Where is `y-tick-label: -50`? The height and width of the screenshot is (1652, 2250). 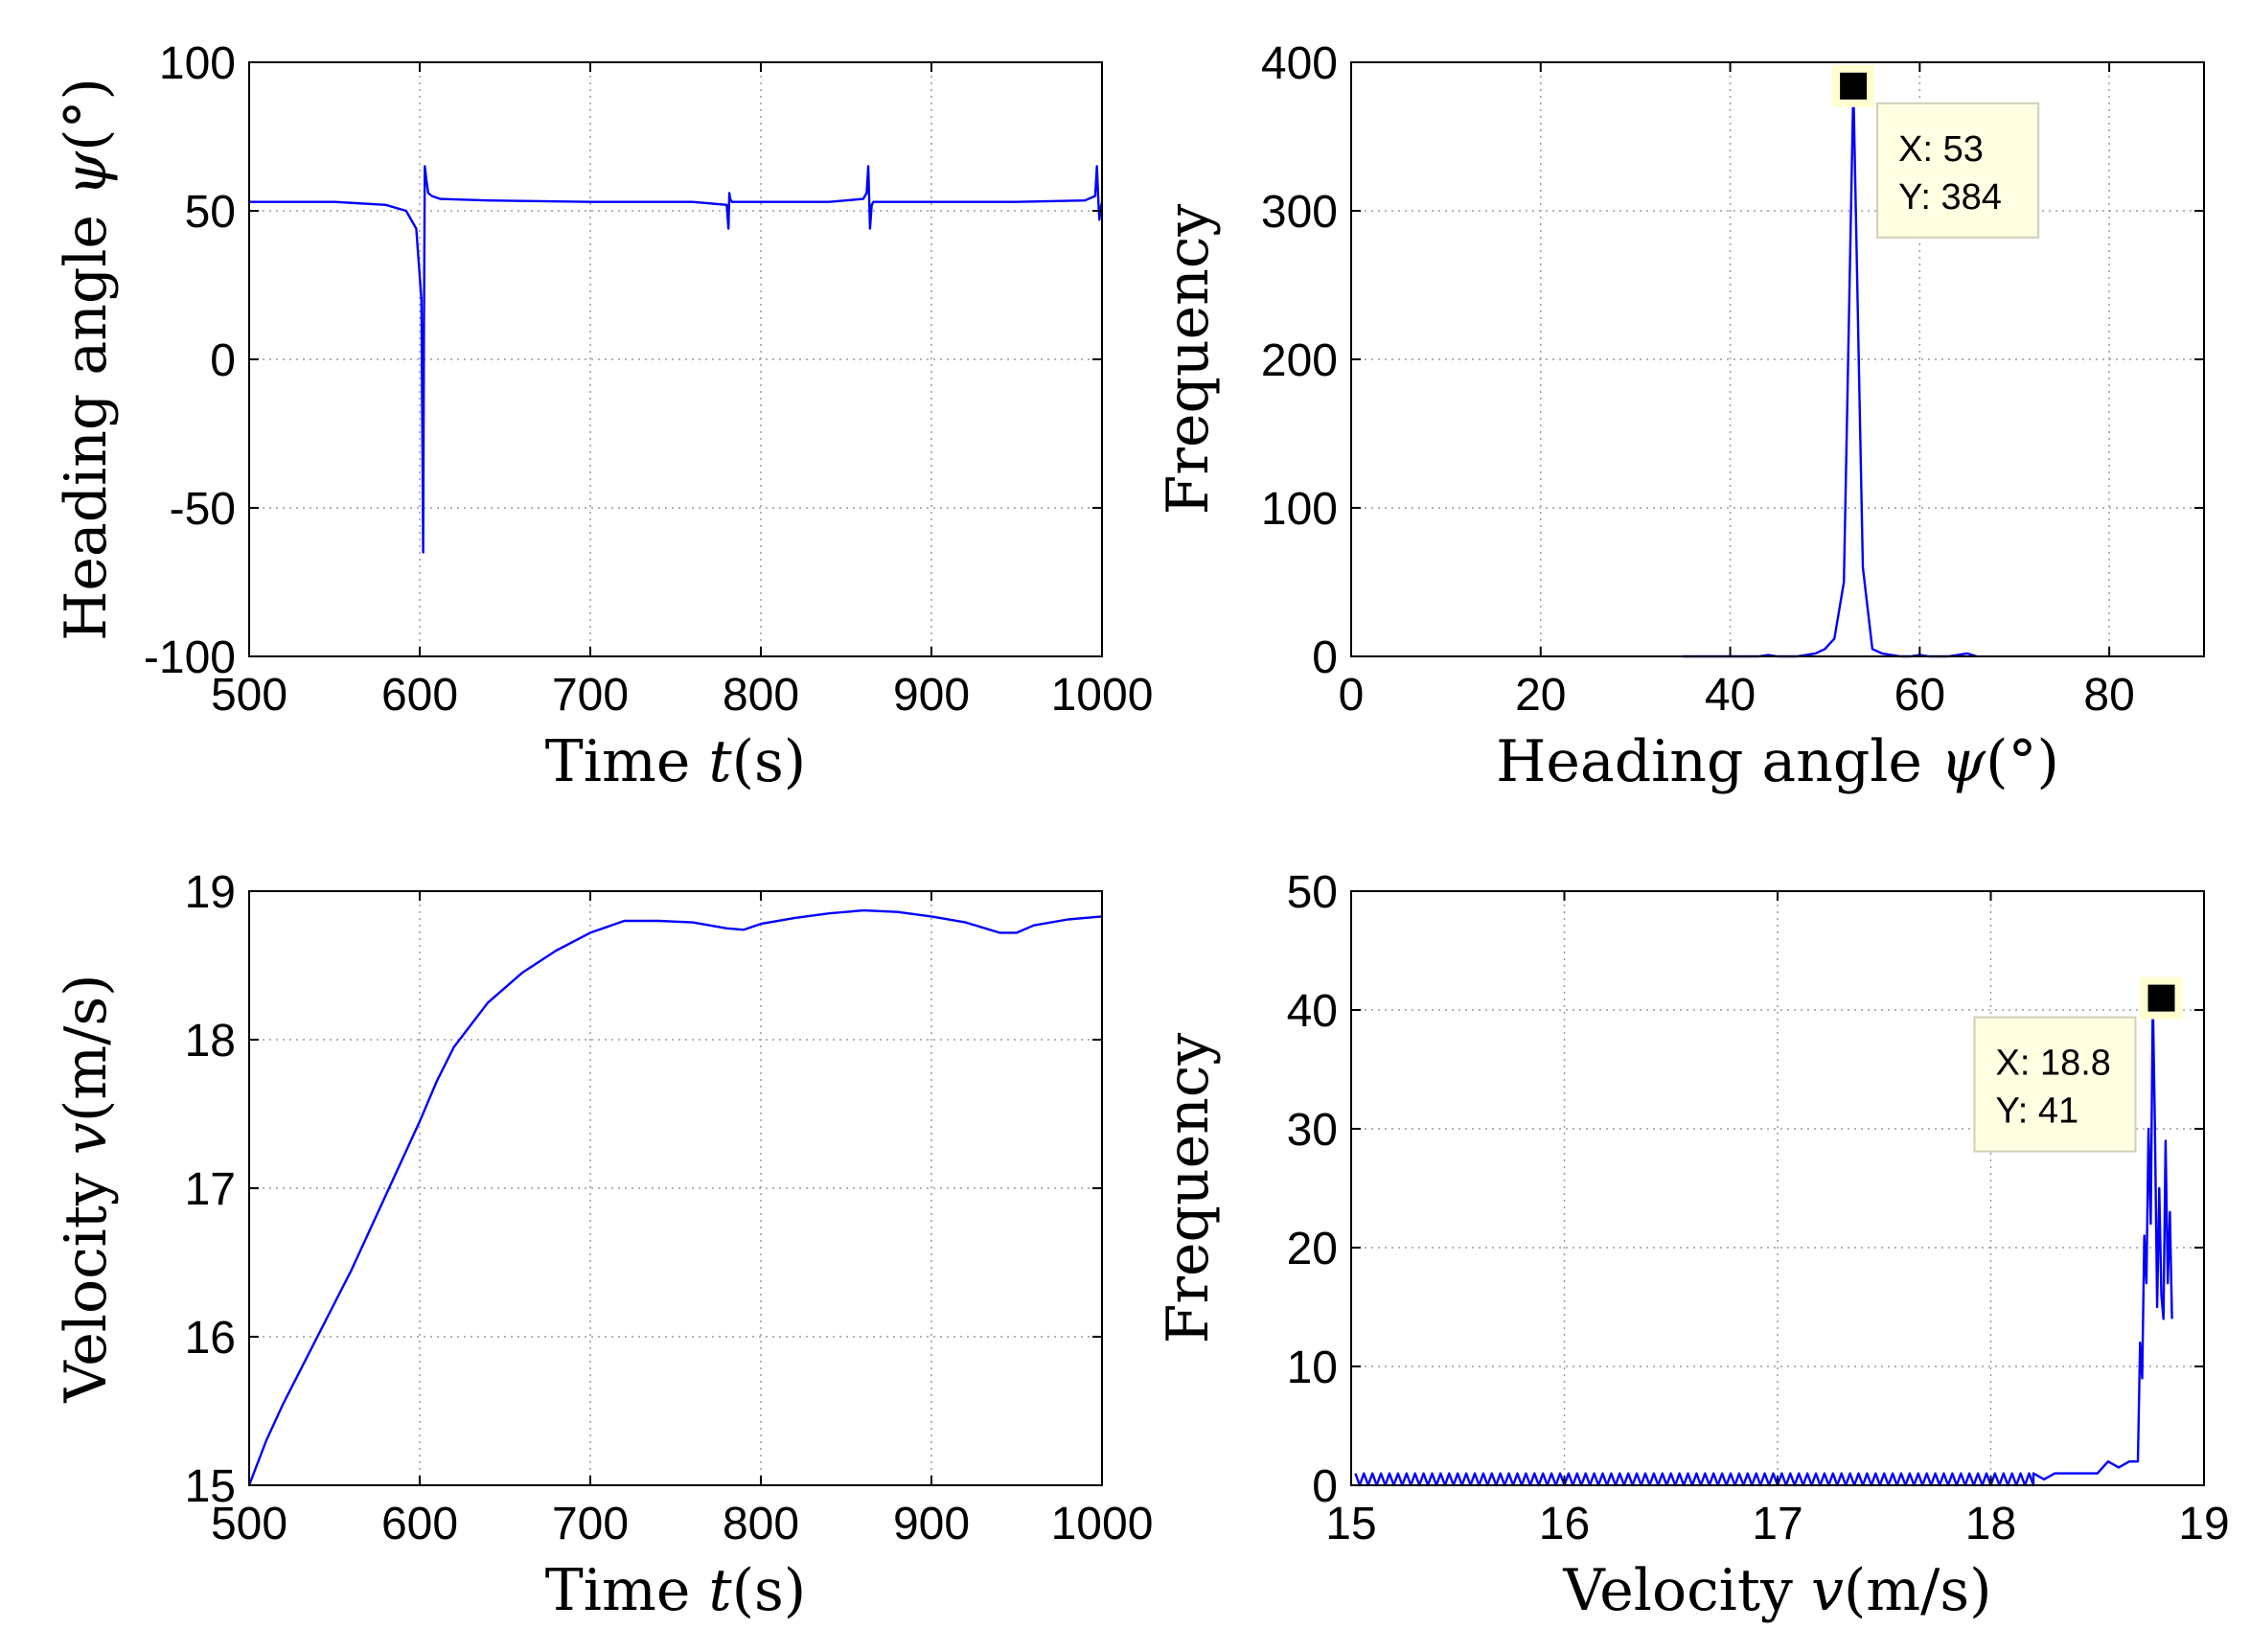 y-tick-label: -50 is located at coordinates (203, 509).